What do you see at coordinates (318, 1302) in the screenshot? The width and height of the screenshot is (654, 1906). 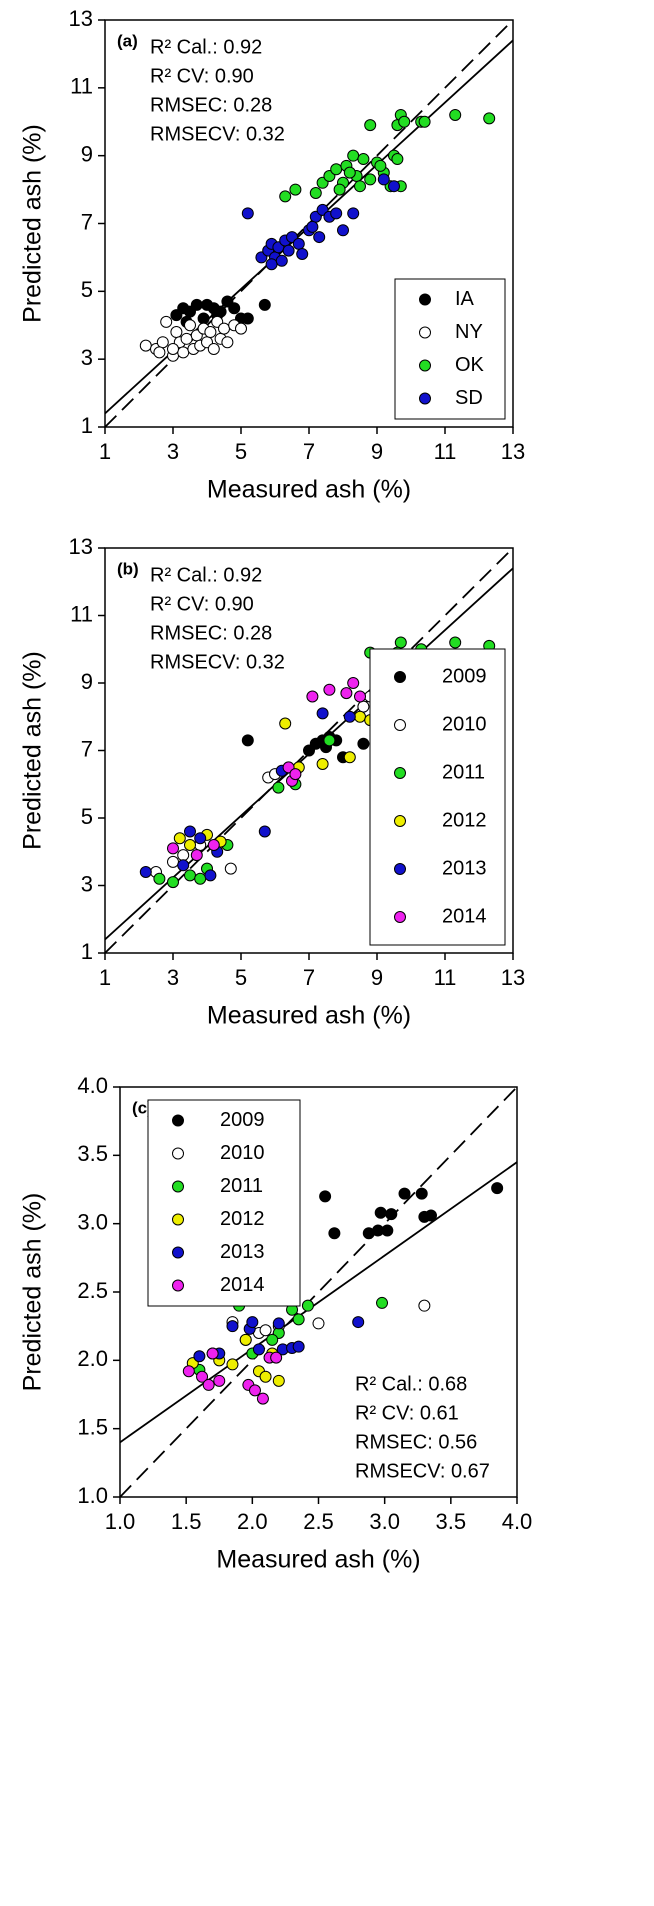 I see `regression-line` at bounding box center [318, 1302].